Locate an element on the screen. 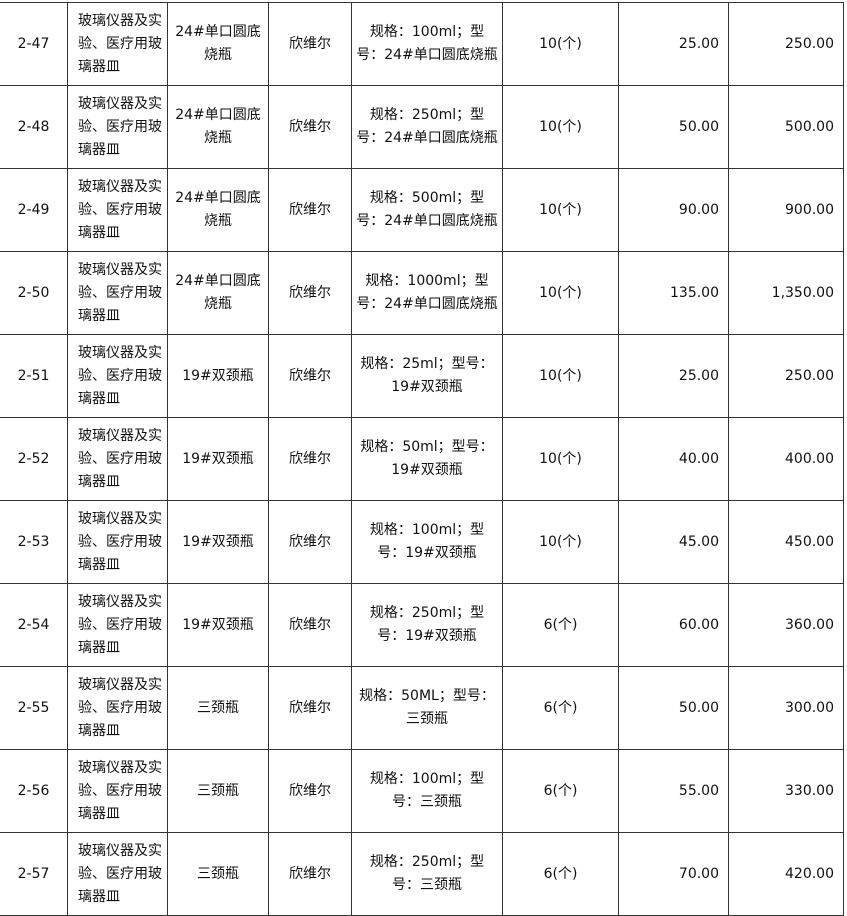  total-price-cell: 1,350.00 is located at coordinates (786, 293).